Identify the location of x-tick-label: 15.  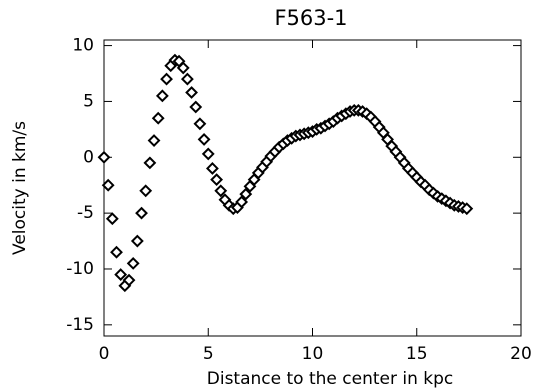
(417, 354).